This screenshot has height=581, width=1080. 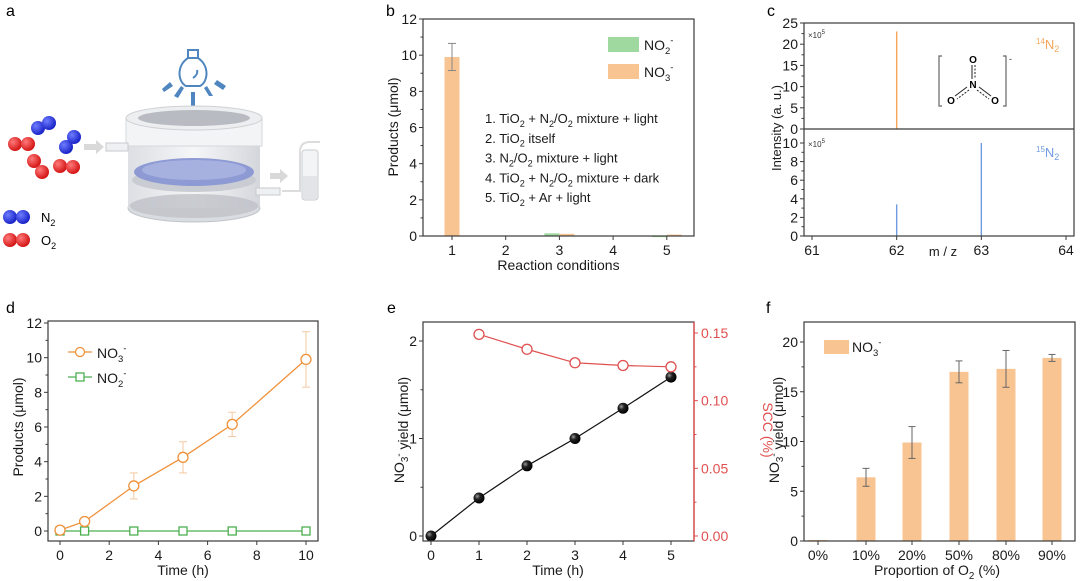 What do you see at coordinates (943, 251) in the screenshot?
I see `x-axis-title: m / z` at bounding box center [943, 251].